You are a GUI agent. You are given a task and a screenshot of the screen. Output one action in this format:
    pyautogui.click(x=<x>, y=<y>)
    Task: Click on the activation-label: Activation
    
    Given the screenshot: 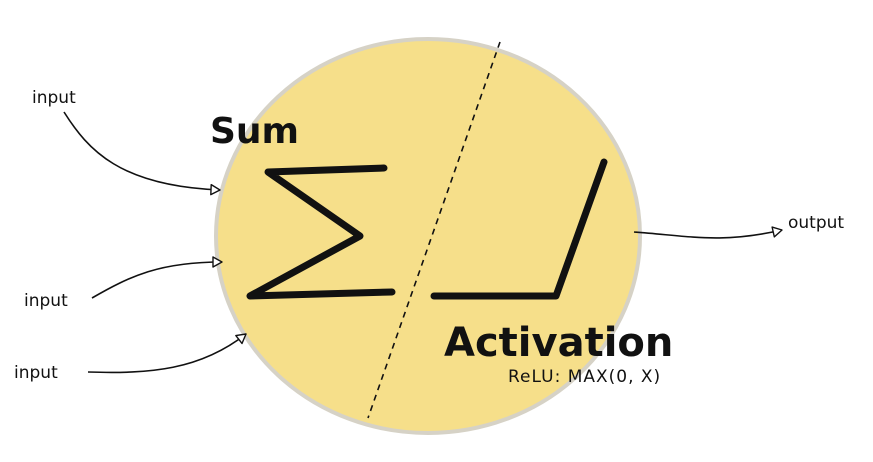 What is the action you would take?
    pyautogui.click(x=558, y=343)
    